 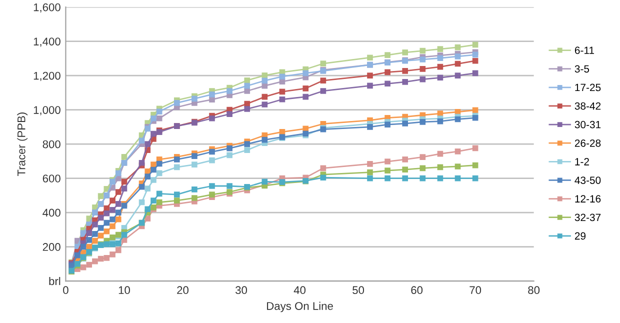 What do you see at coordinates (51, 178) in the screenshot?
I see `y-tick-label: 600` at bounding box center [51, 178].